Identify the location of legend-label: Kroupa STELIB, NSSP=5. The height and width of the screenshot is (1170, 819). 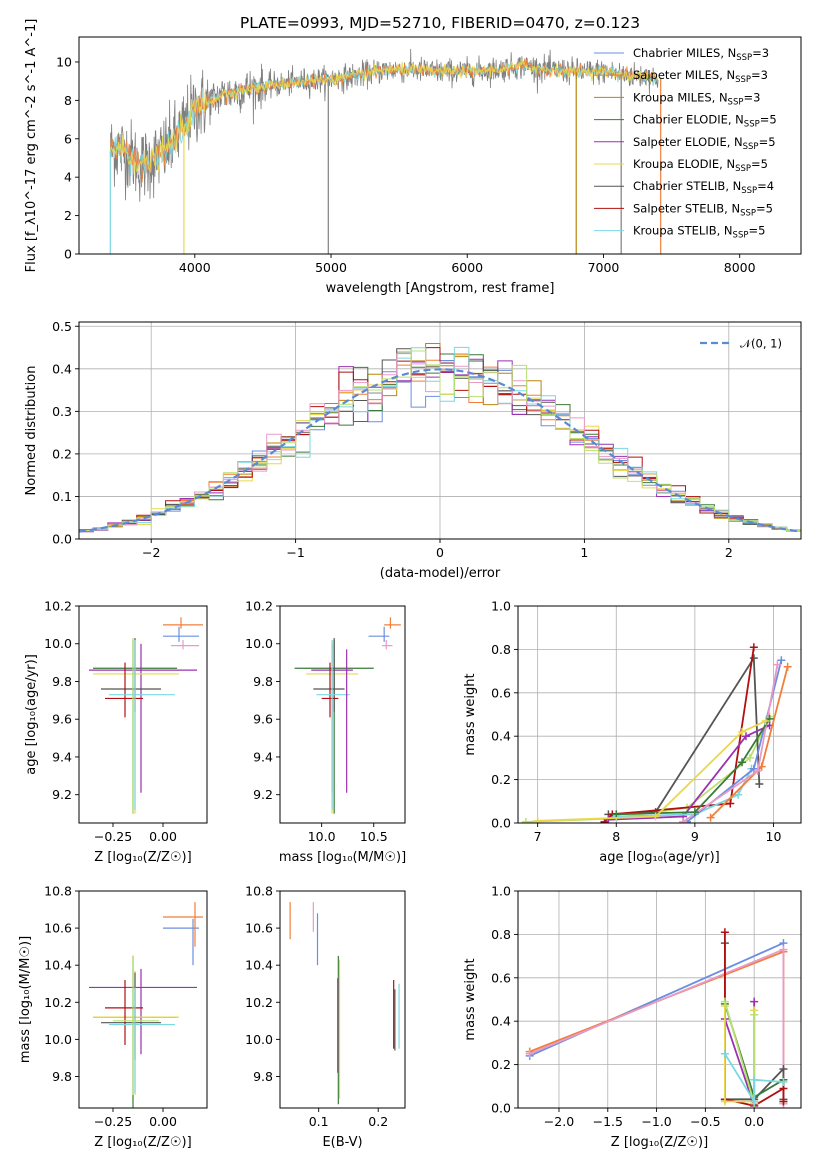
(699, 232).